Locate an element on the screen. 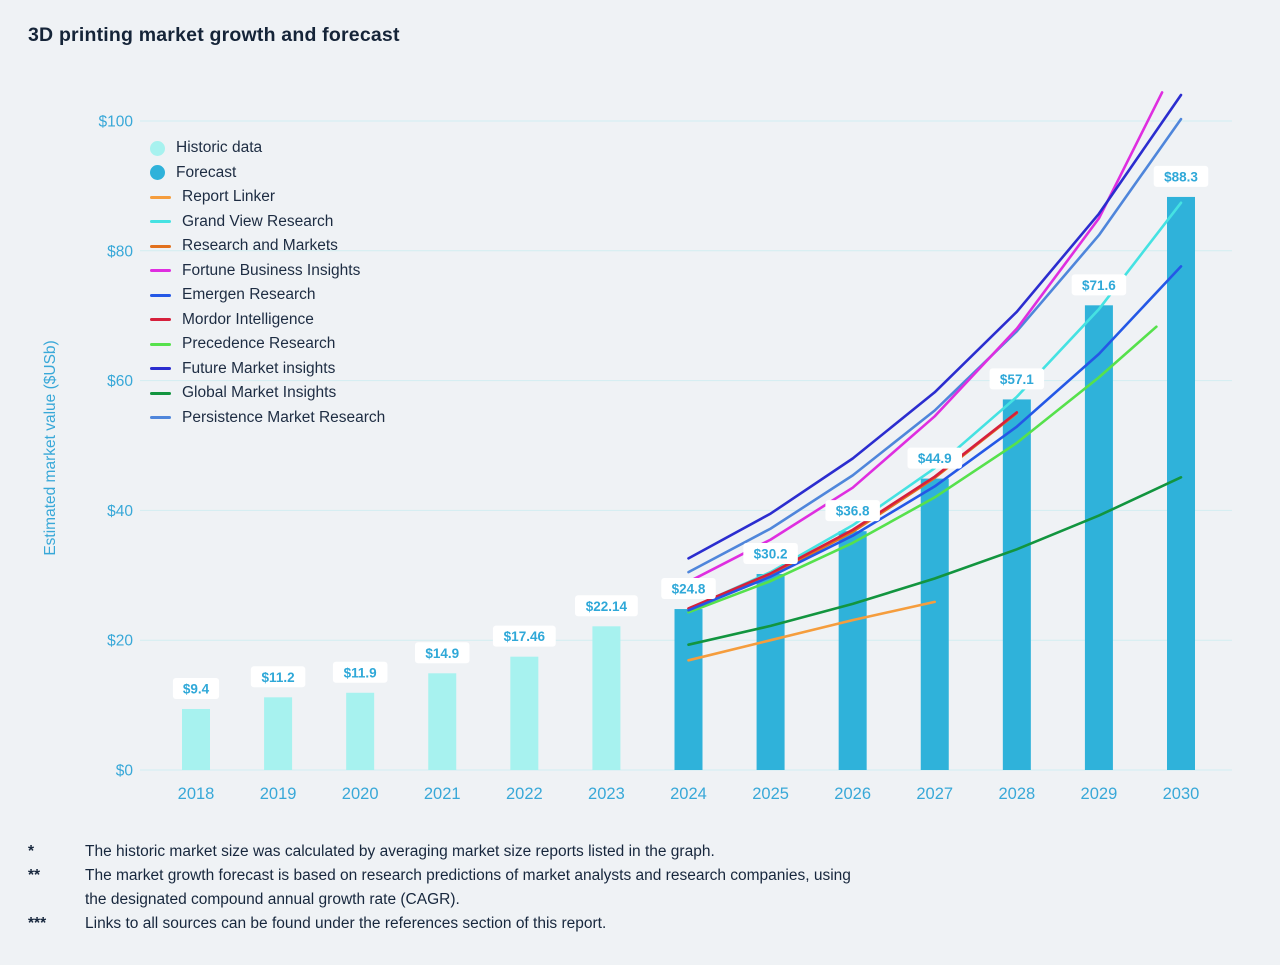 Image resolution: width=1280 pixels, height=965 pixels. x-tick-label-2024: 2024 is located at coordinates (688, 794).